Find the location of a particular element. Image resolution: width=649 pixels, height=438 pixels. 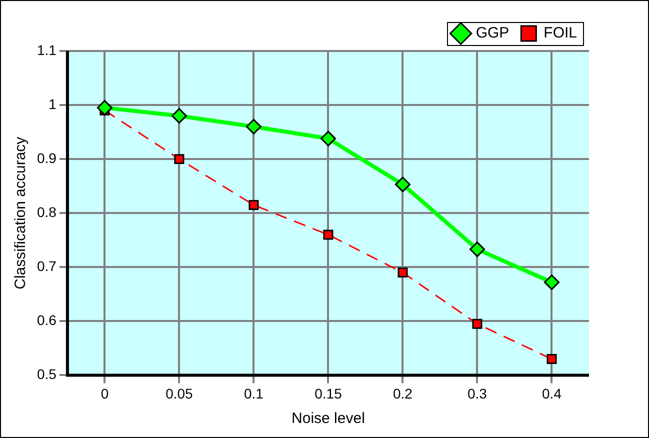

x-tick-label: 0.2 is located at coordinates (403, 393).